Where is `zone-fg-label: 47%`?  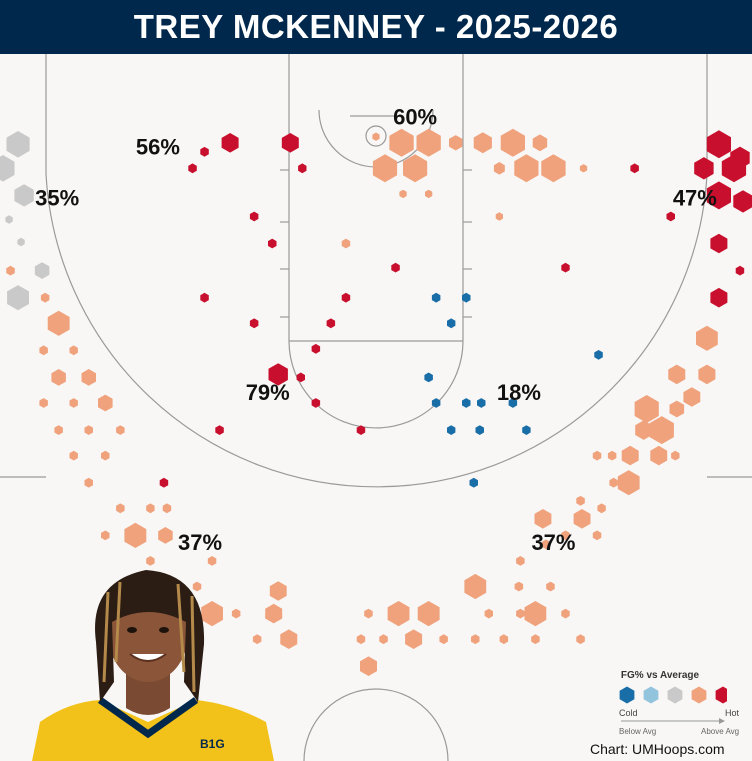
zone-fg-label: 47% is located at coordinates (695, 198).